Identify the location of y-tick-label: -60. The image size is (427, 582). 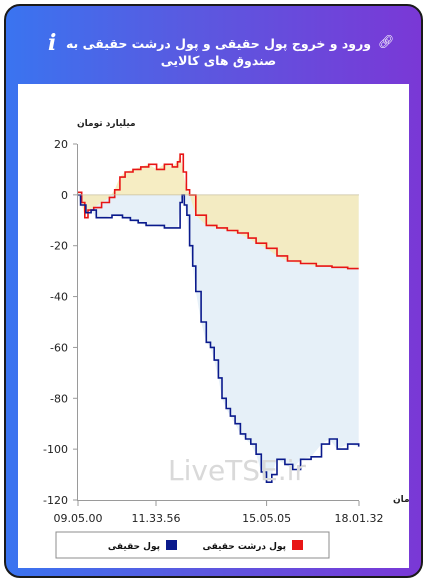
(59, 347).